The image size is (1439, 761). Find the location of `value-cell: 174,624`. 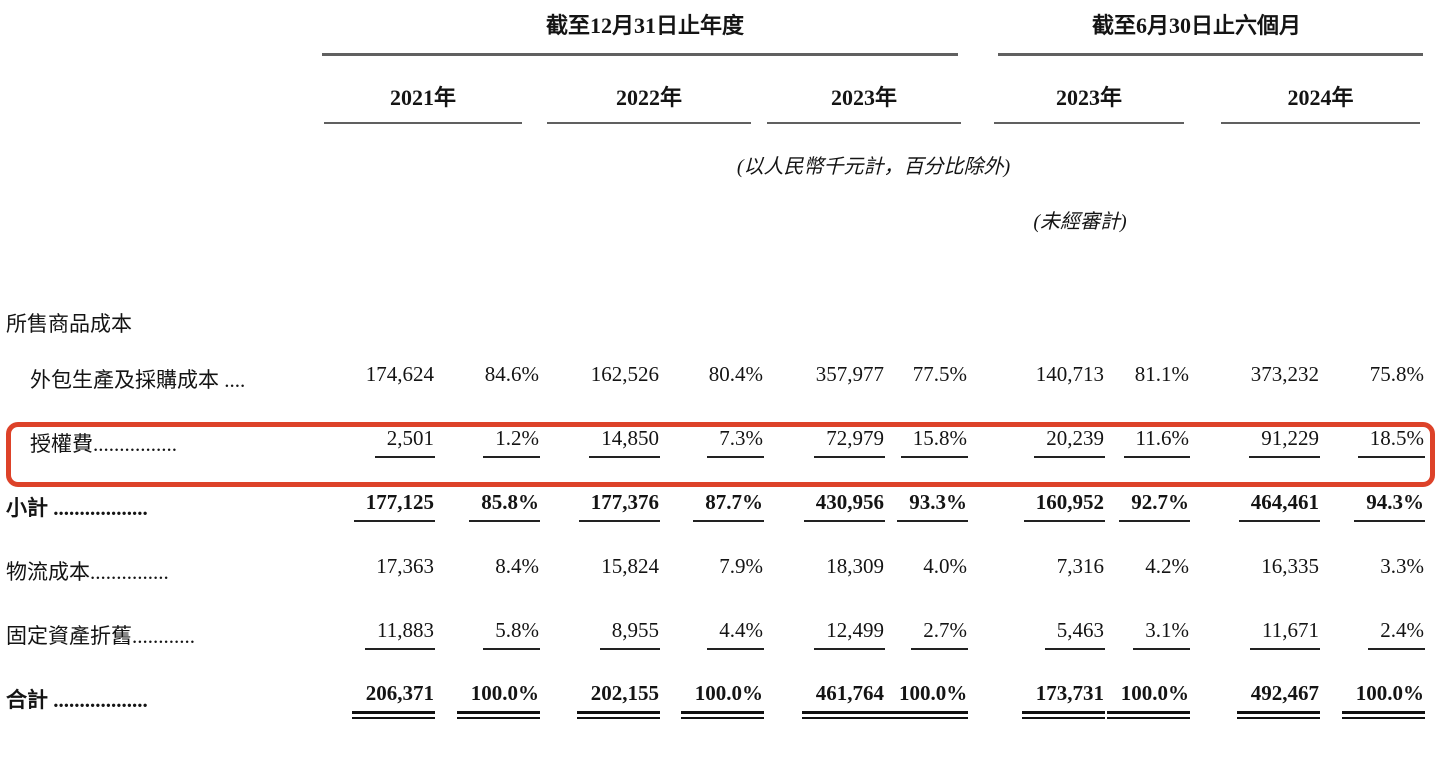

value-cell: 174,624 is located at coordinates (378, 378).